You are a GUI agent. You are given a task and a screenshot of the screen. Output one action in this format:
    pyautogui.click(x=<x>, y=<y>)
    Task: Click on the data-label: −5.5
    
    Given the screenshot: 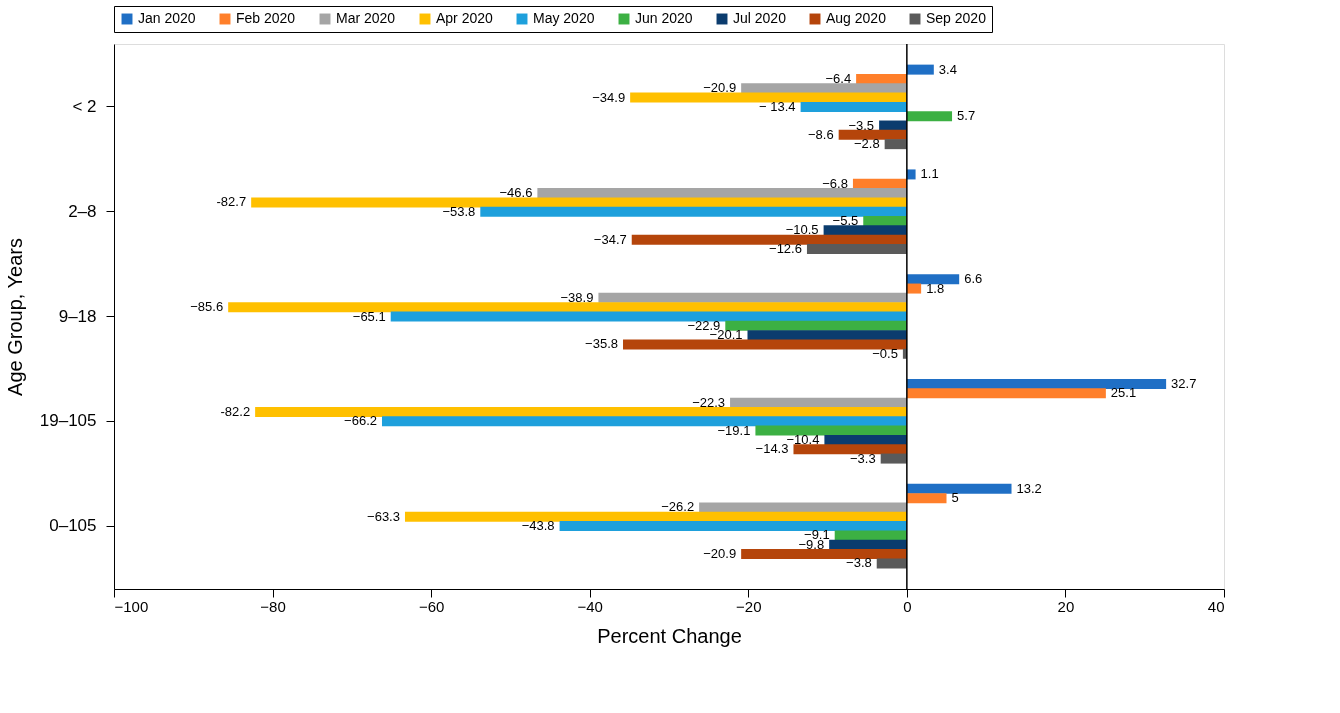 What is the action you would take?
    pyautogui.click(x=845, y=221)
    